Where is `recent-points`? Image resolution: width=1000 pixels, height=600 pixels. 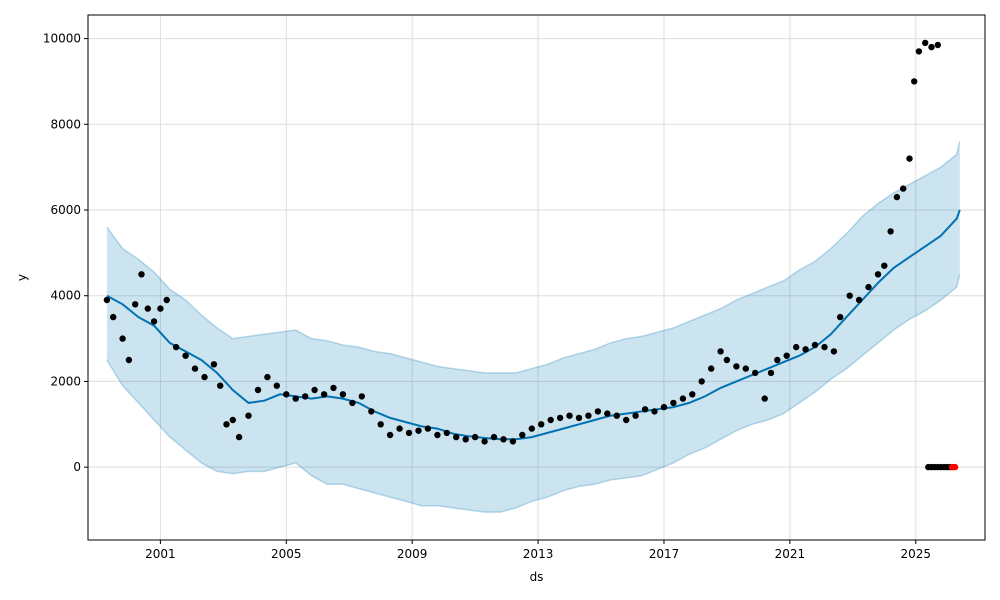 recent-points is located at coordinates (942, 467).